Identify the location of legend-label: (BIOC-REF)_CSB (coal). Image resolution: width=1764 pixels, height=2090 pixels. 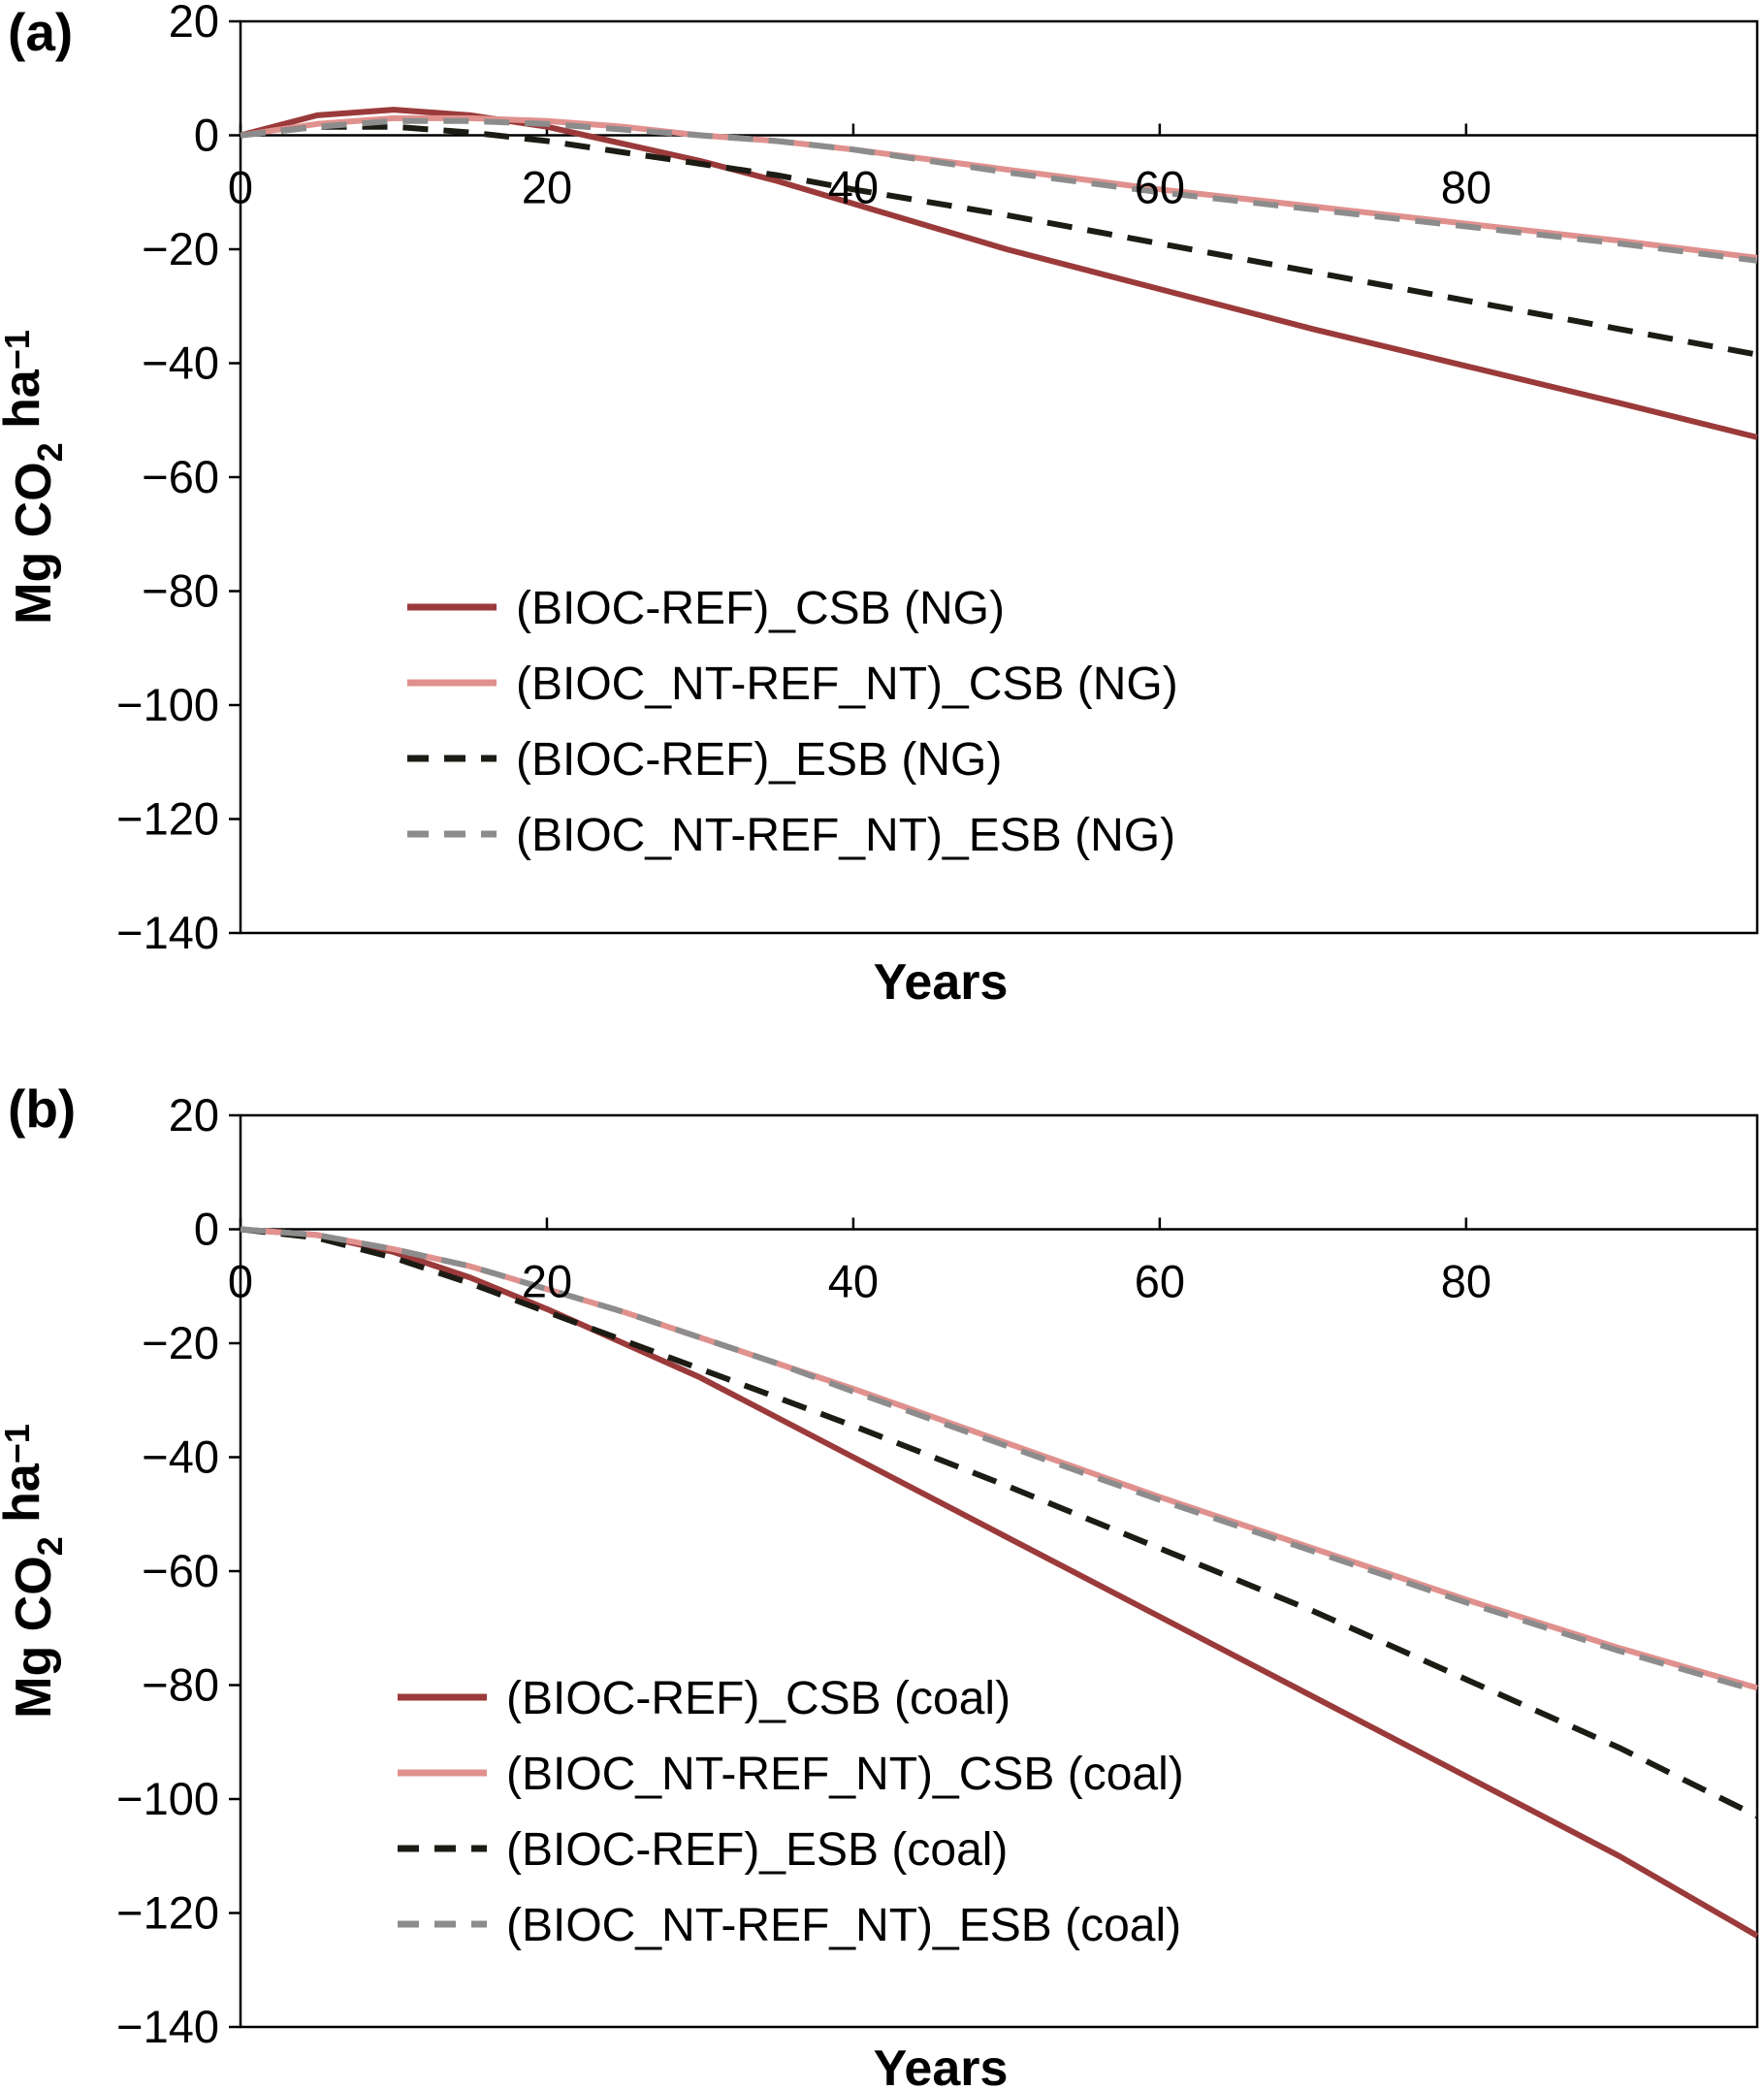
(758, 1698).